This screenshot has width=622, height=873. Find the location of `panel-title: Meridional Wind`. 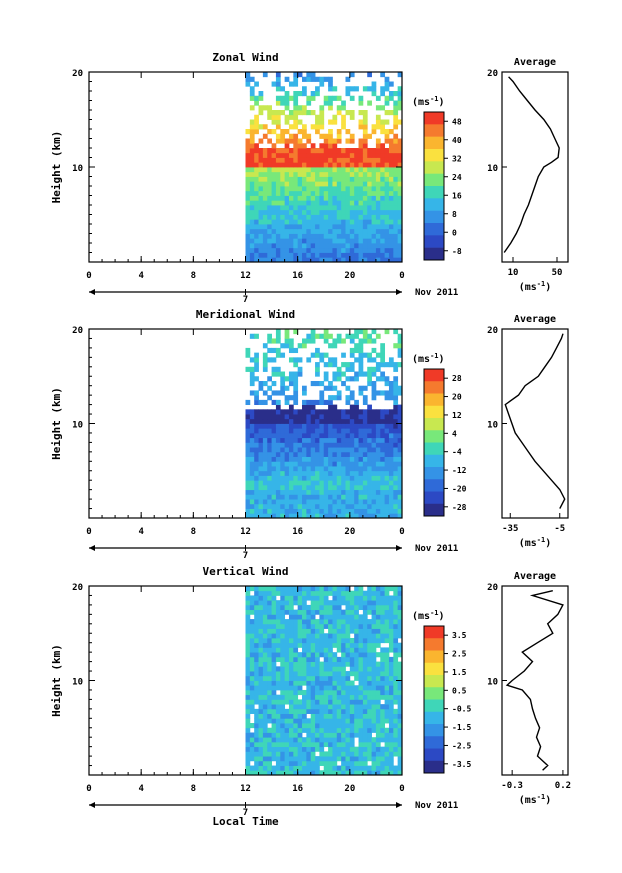

panel-title: Meridional Wind is located at coordinates (245, 314).